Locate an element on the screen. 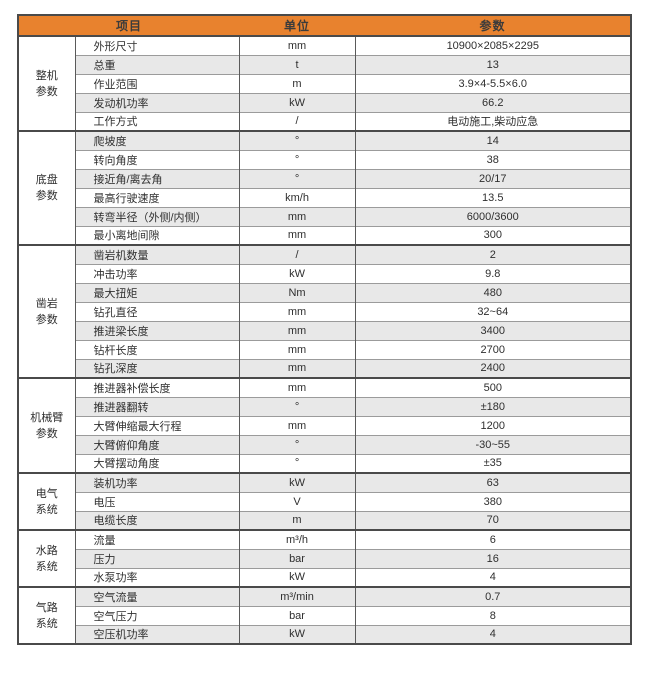 This screenshot has height=684, width=647. value-cell: -30~55 is located at coordinates (493, 444).